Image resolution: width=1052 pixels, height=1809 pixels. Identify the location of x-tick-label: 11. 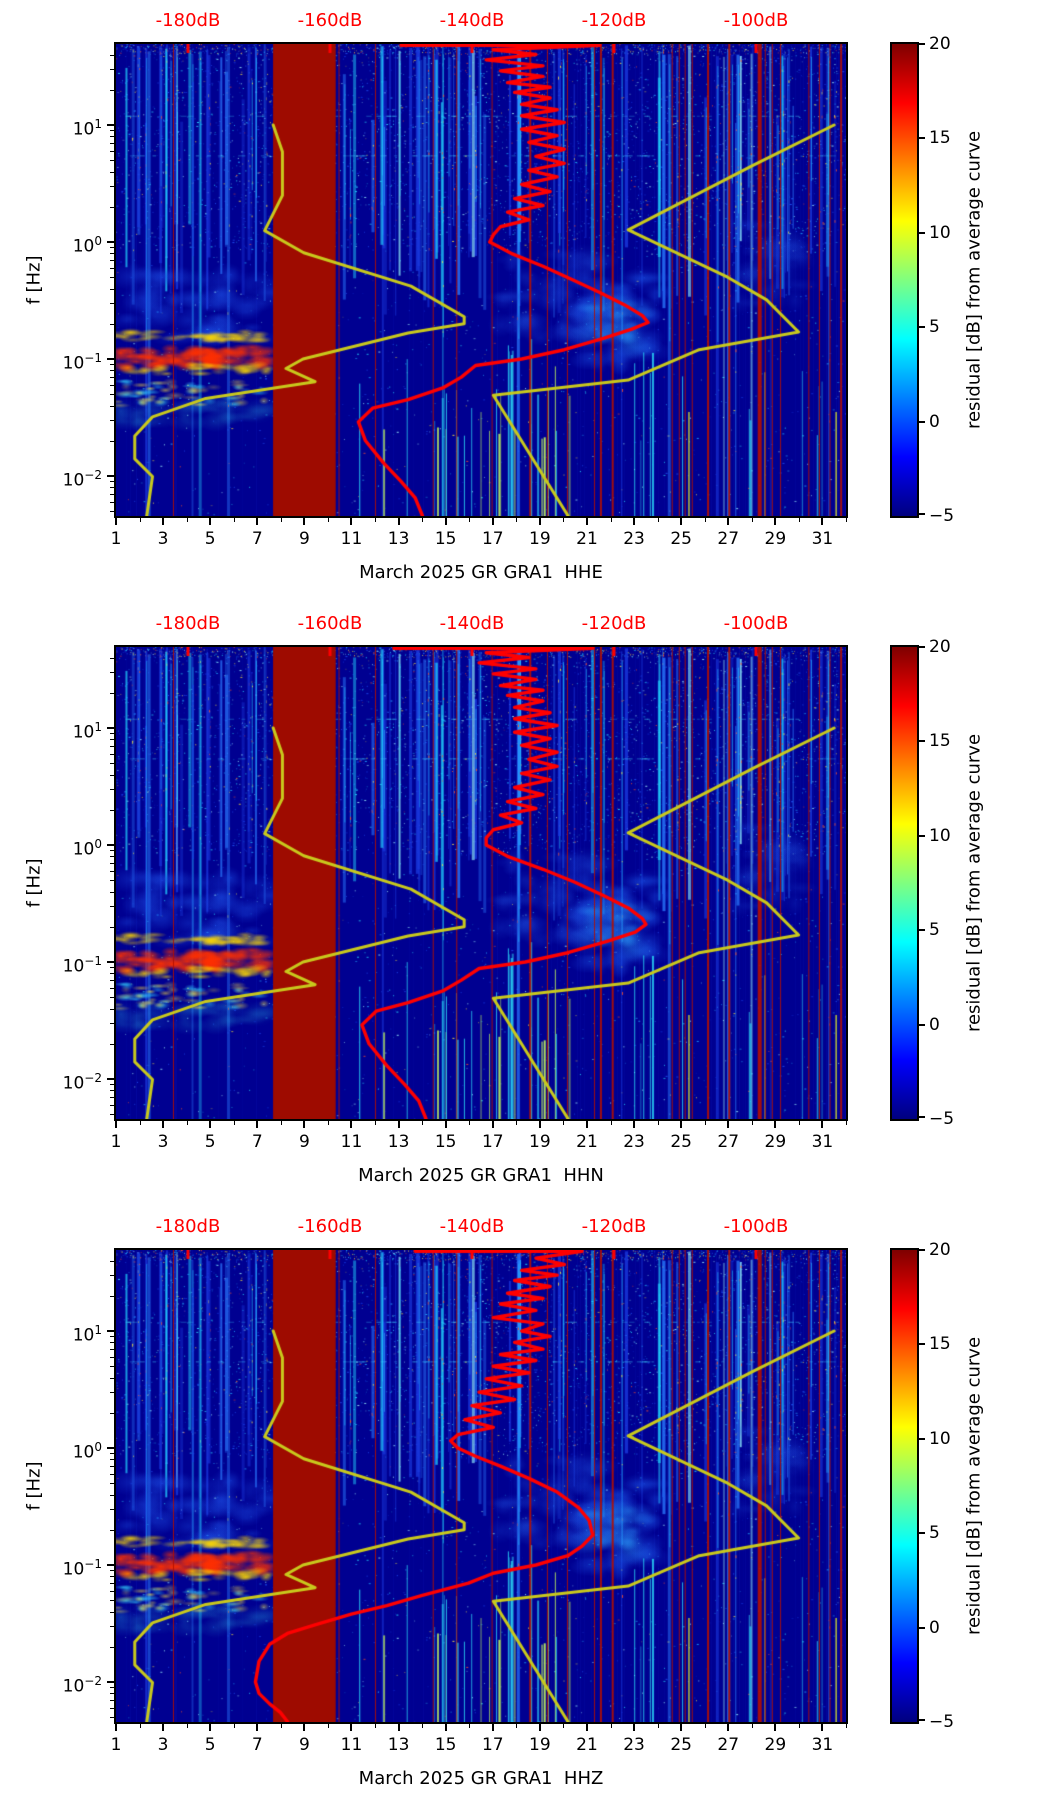
(351, 1745).